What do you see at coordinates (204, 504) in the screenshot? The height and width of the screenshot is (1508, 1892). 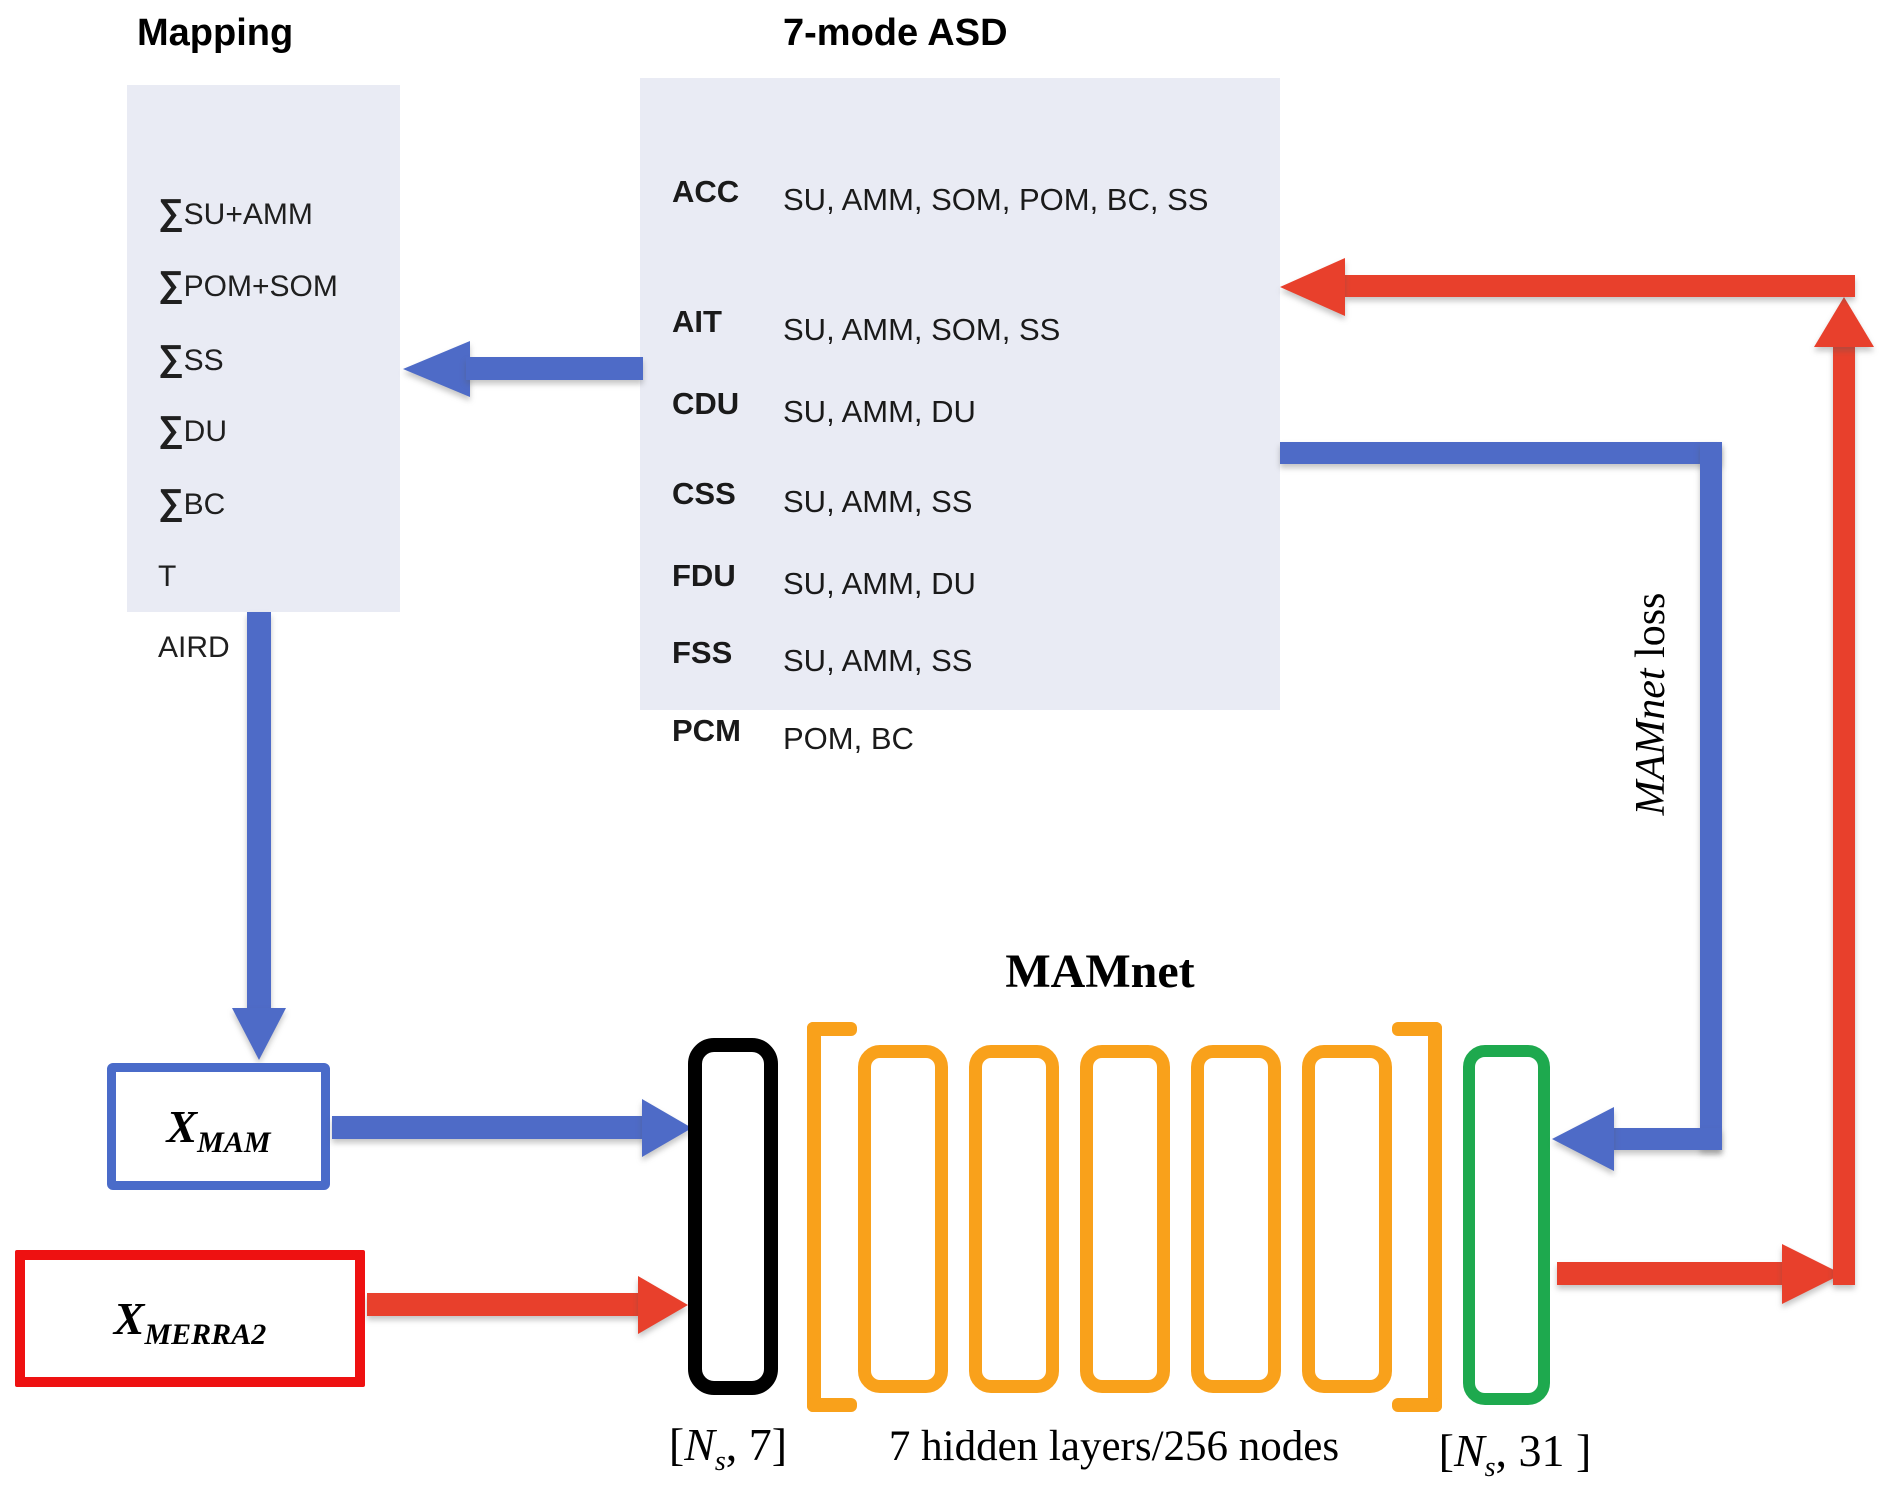 I see `mapping-item-label: BC` at bounding box center [204, 504].